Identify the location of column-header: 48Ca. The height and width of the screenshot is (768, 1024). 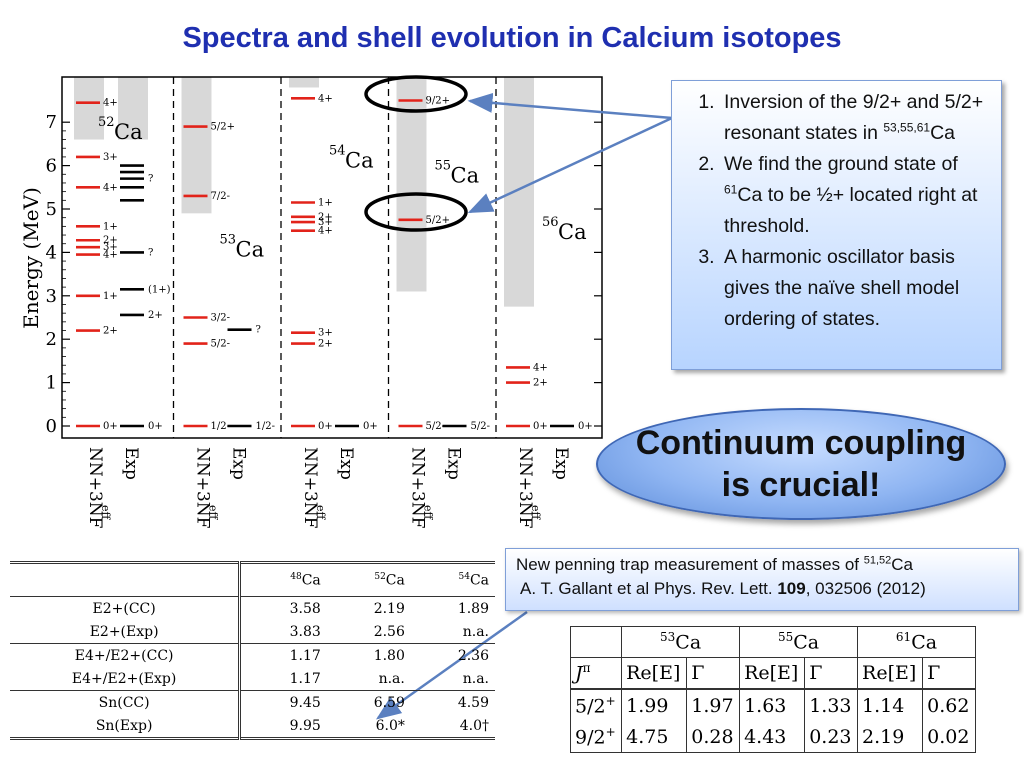
(283, 579).